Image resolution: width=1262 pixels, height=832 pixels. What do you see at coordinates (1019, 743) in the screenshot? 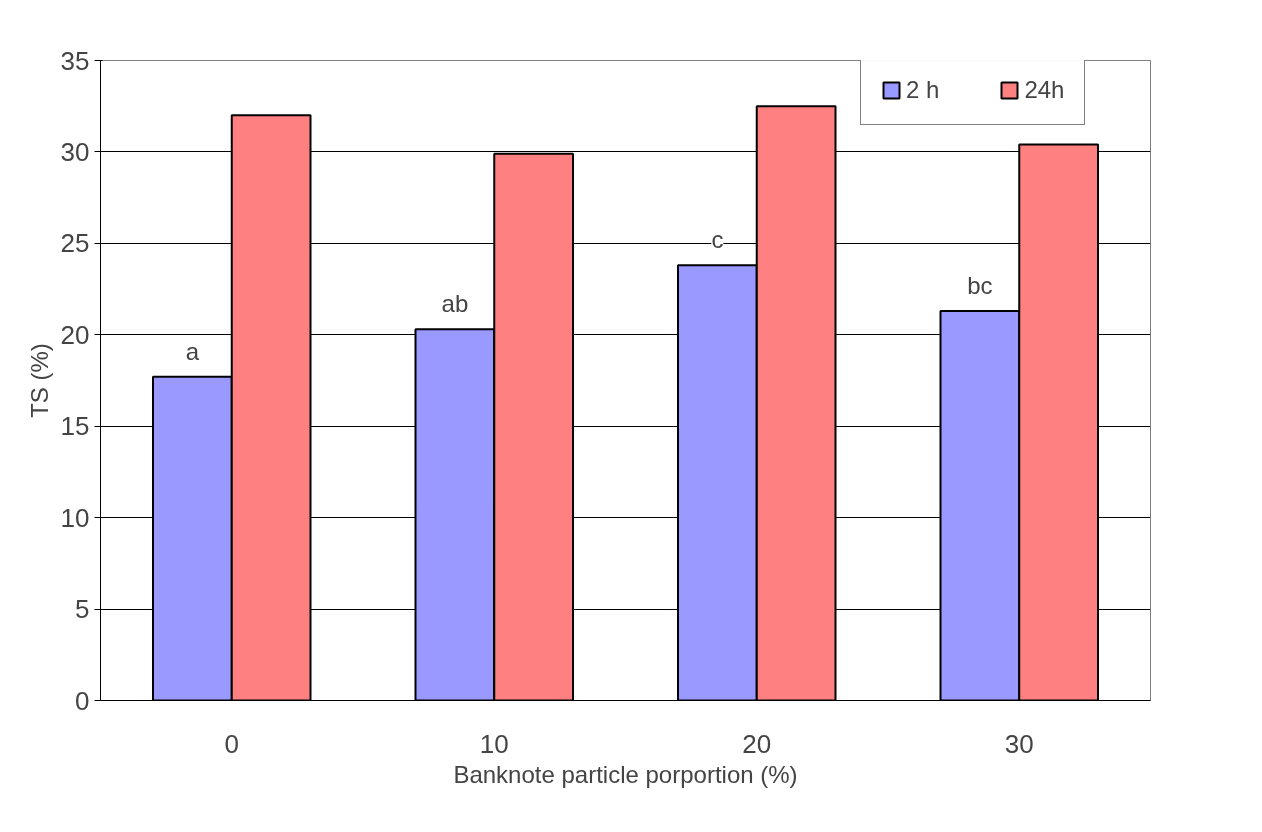
I see `x-tick-label: 30` at bounding box center [1019, 743].